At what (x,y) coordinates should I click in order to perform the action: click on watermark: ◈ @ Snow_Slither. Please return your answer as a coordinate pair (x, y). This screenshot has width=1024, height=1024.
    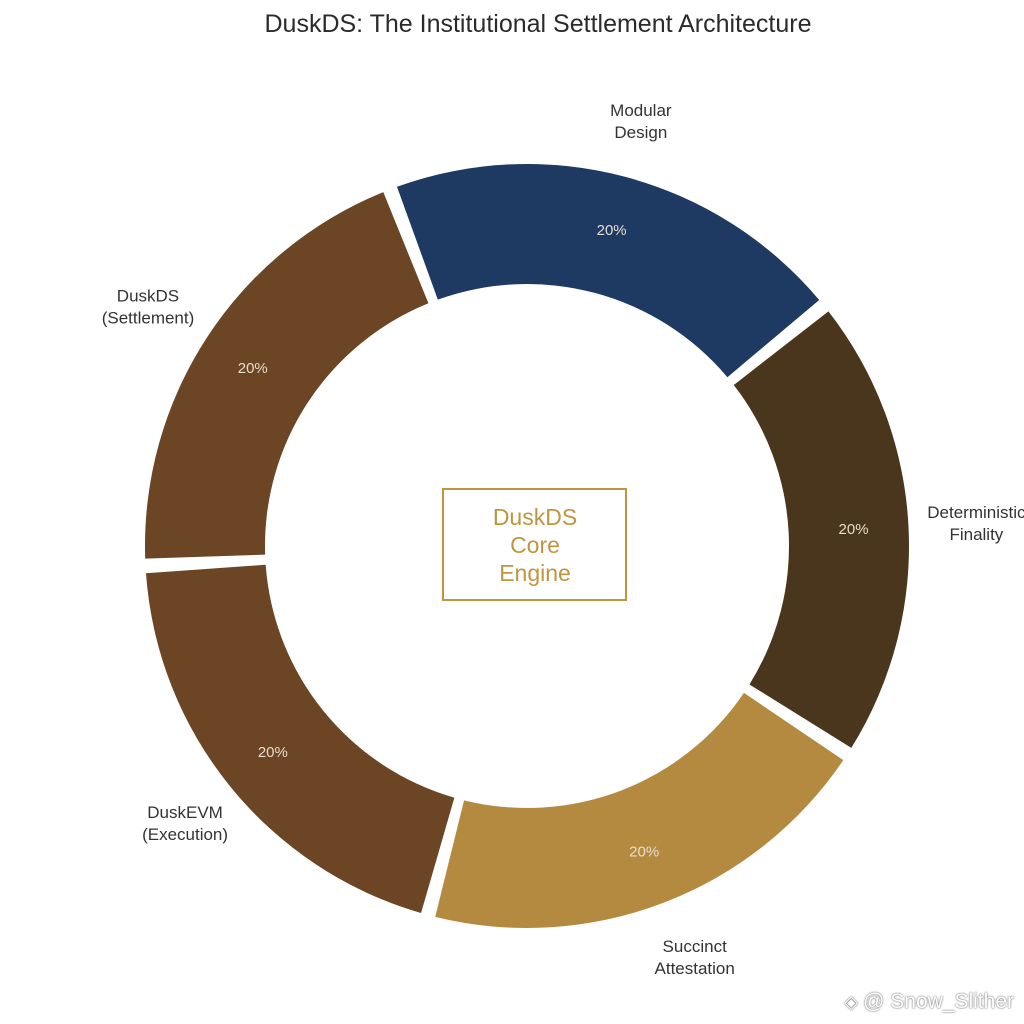
    Looking at the image, I should click on (929, 1002).